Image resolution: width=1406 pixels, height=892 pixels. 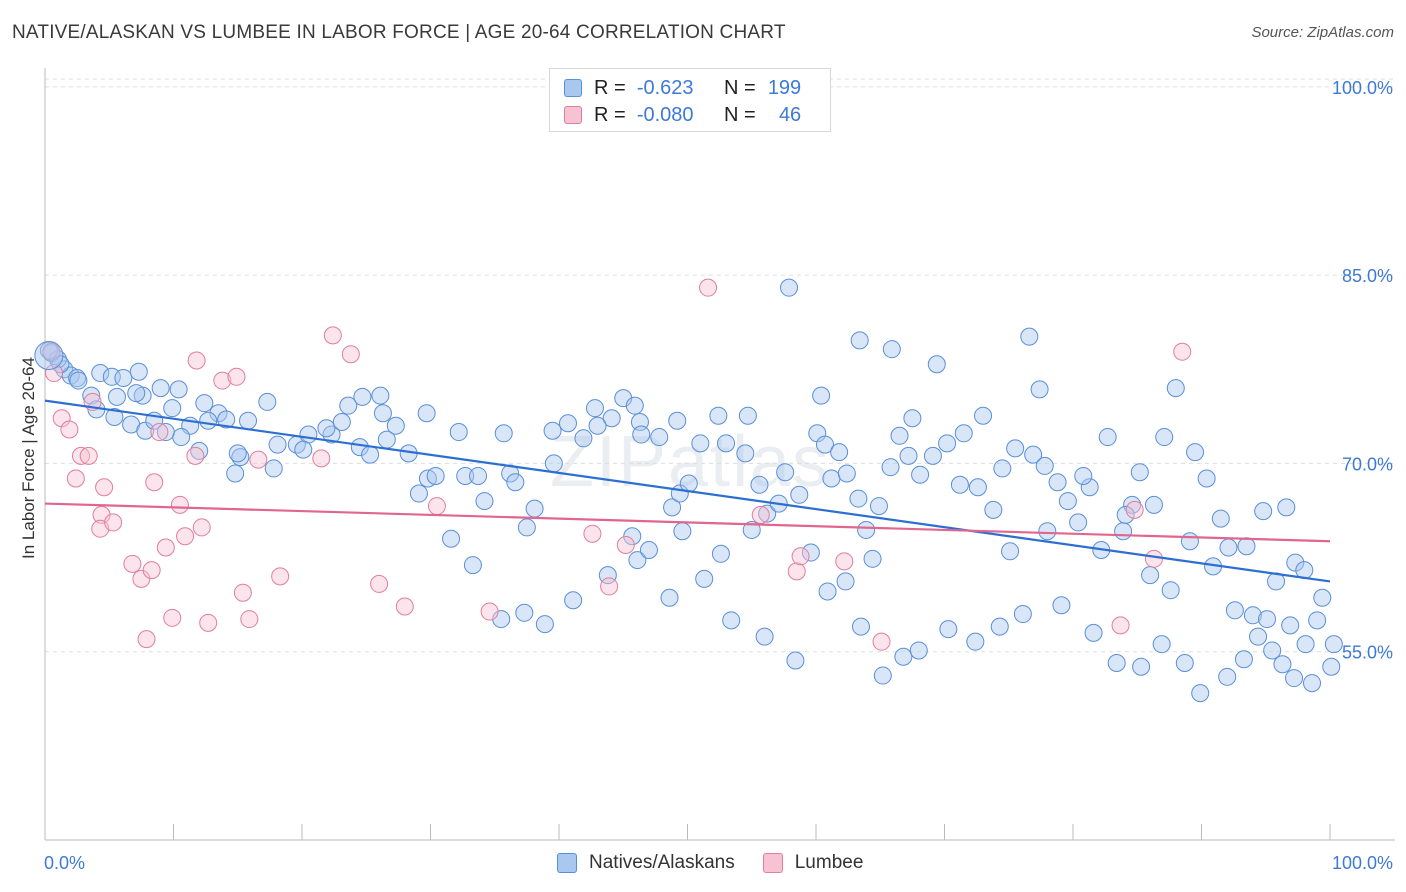 I want to click on legend: R = -0.623 N = 199 R = -0.080 N = 46, so click(x=690, y=100).